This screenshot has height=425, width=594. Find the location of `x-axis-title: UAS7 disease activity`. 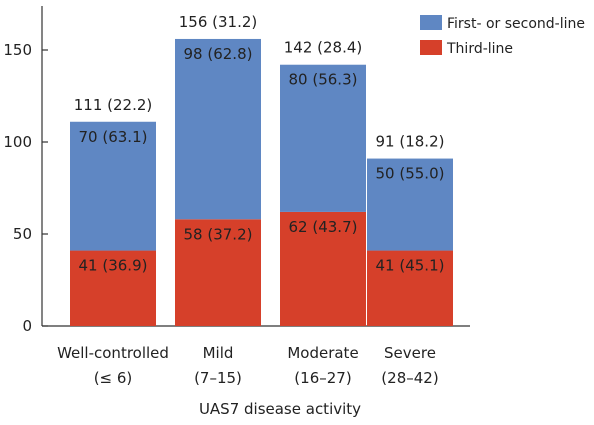

x-axis-title: UAS7 disease activity is located at coordinates (280, 409).